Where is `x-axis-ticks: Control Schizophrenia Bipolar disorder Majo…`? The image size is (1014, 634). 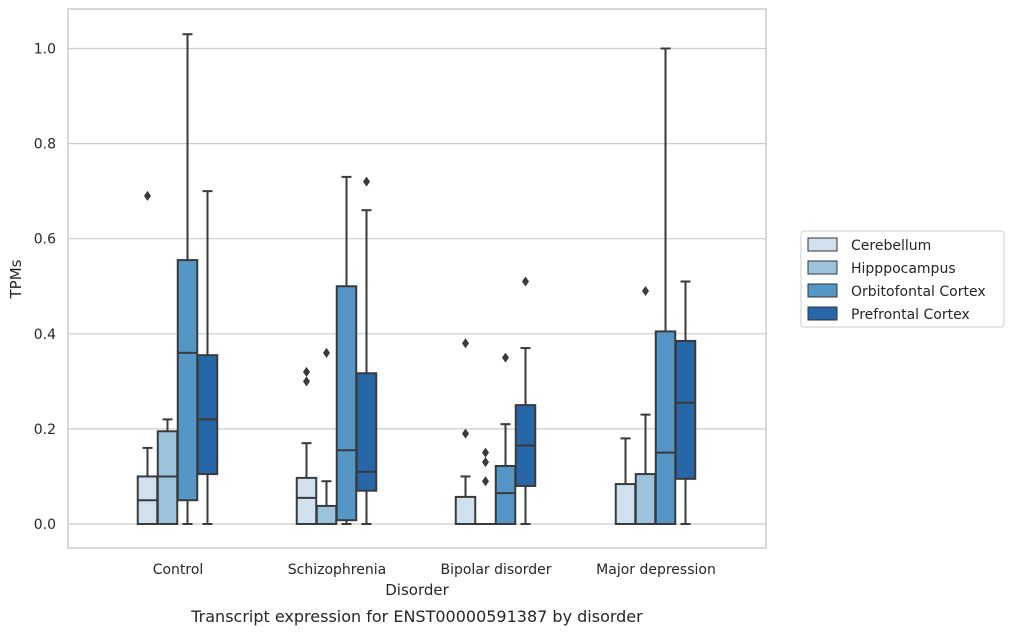 x-axis-ticks: Control Schizophrenia Bipolar disorder Majo… is located at coordinates (434, 570).